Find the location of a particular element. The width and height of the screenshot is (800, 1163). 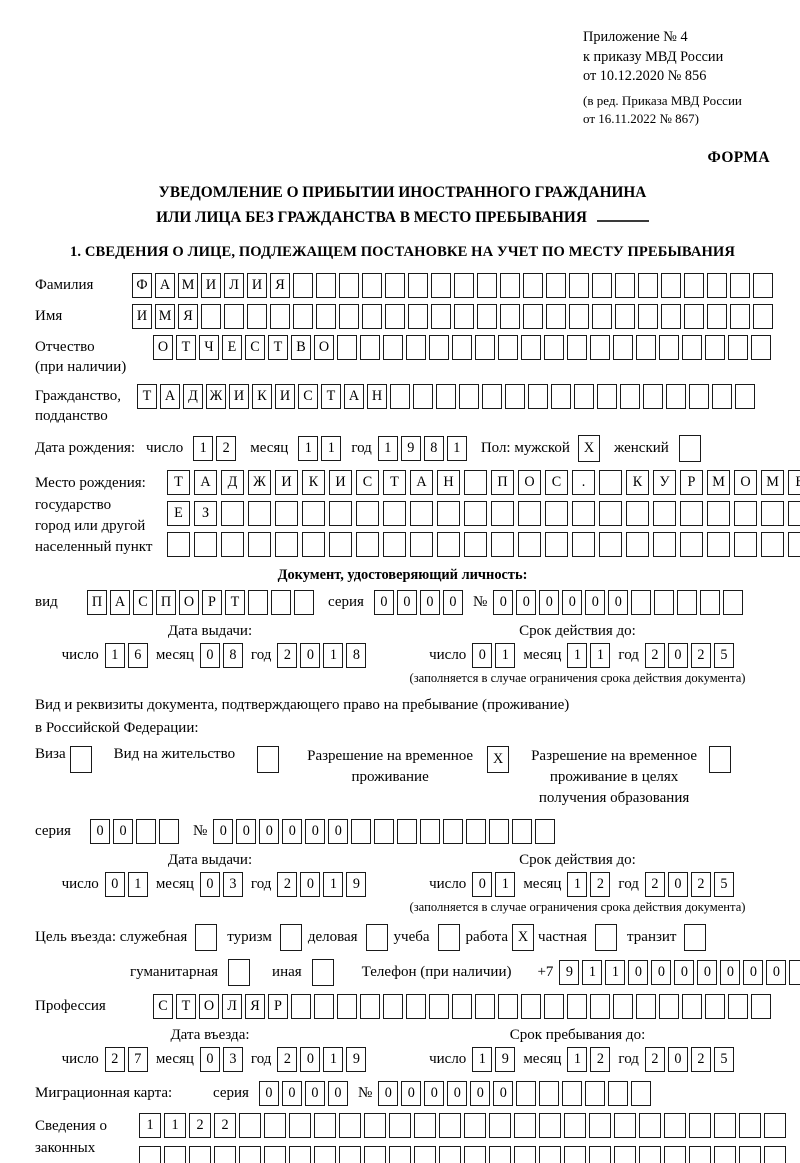

char-box: Е is located at coordinates (178, 514).